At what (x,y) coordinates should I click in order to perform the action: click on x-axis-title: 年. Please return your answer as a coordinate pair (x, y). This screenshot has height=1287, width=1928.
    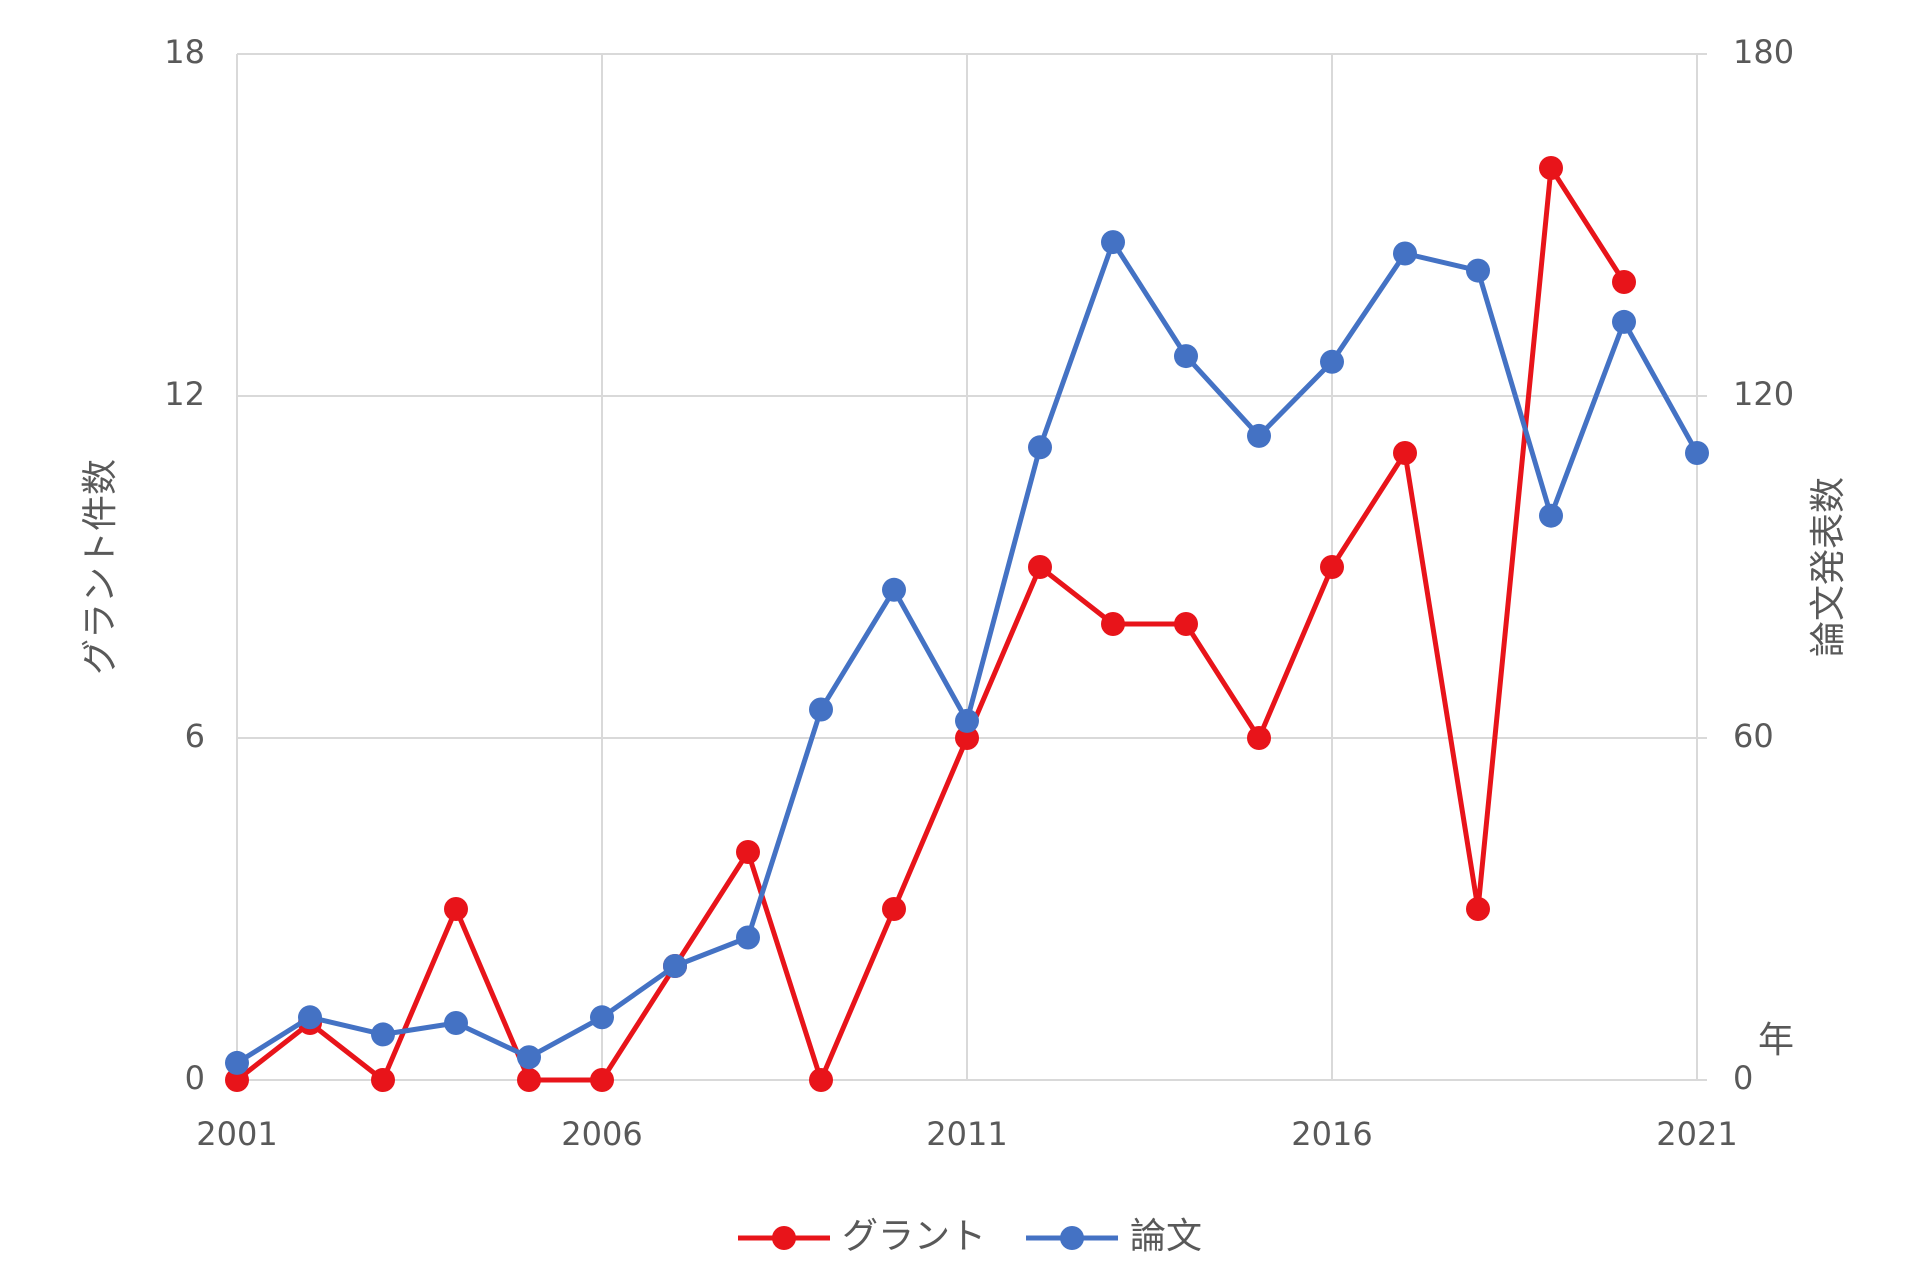
    Looking at the image, I should click on (1776, 1040).